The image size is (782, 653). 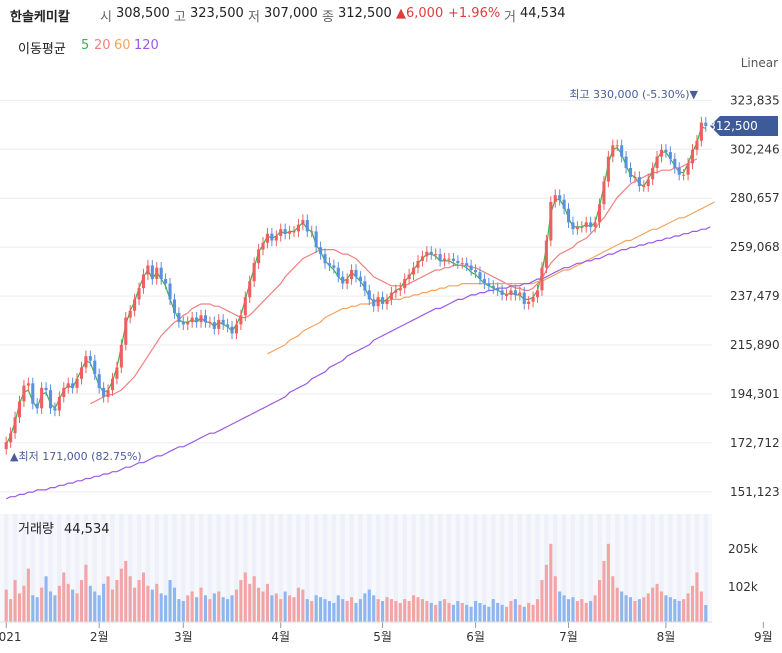 I want to click on close-value: 312,500, so click(x=365, y=13).